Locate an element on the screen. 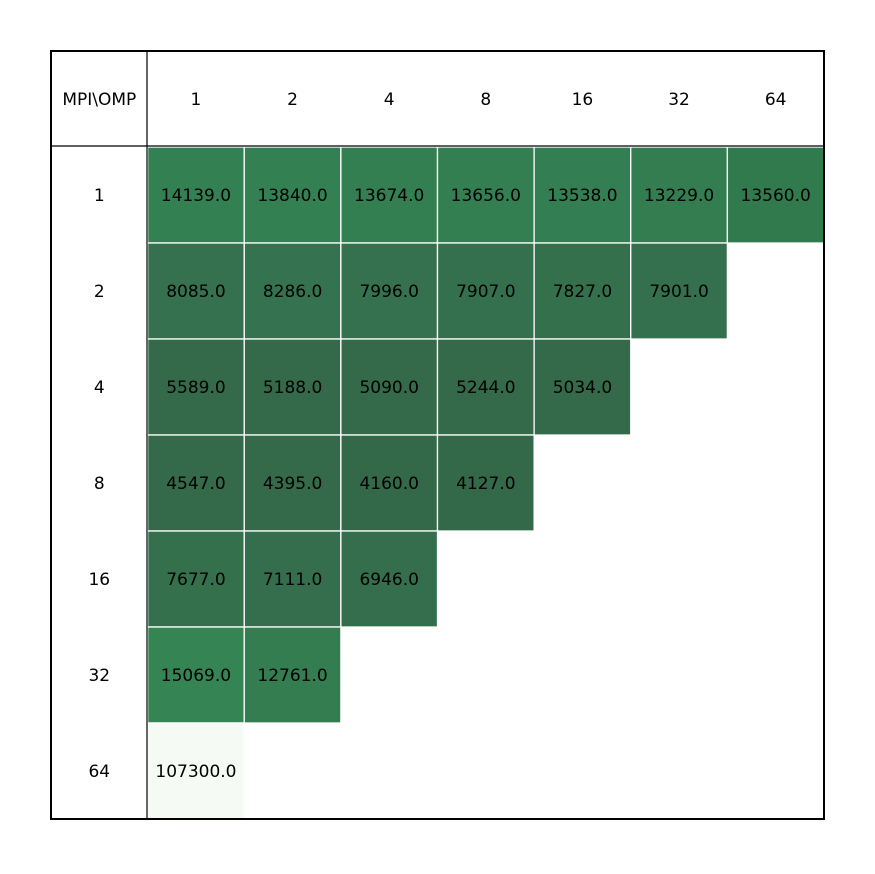  column-header: 8 is located at coordinates (485, 100).